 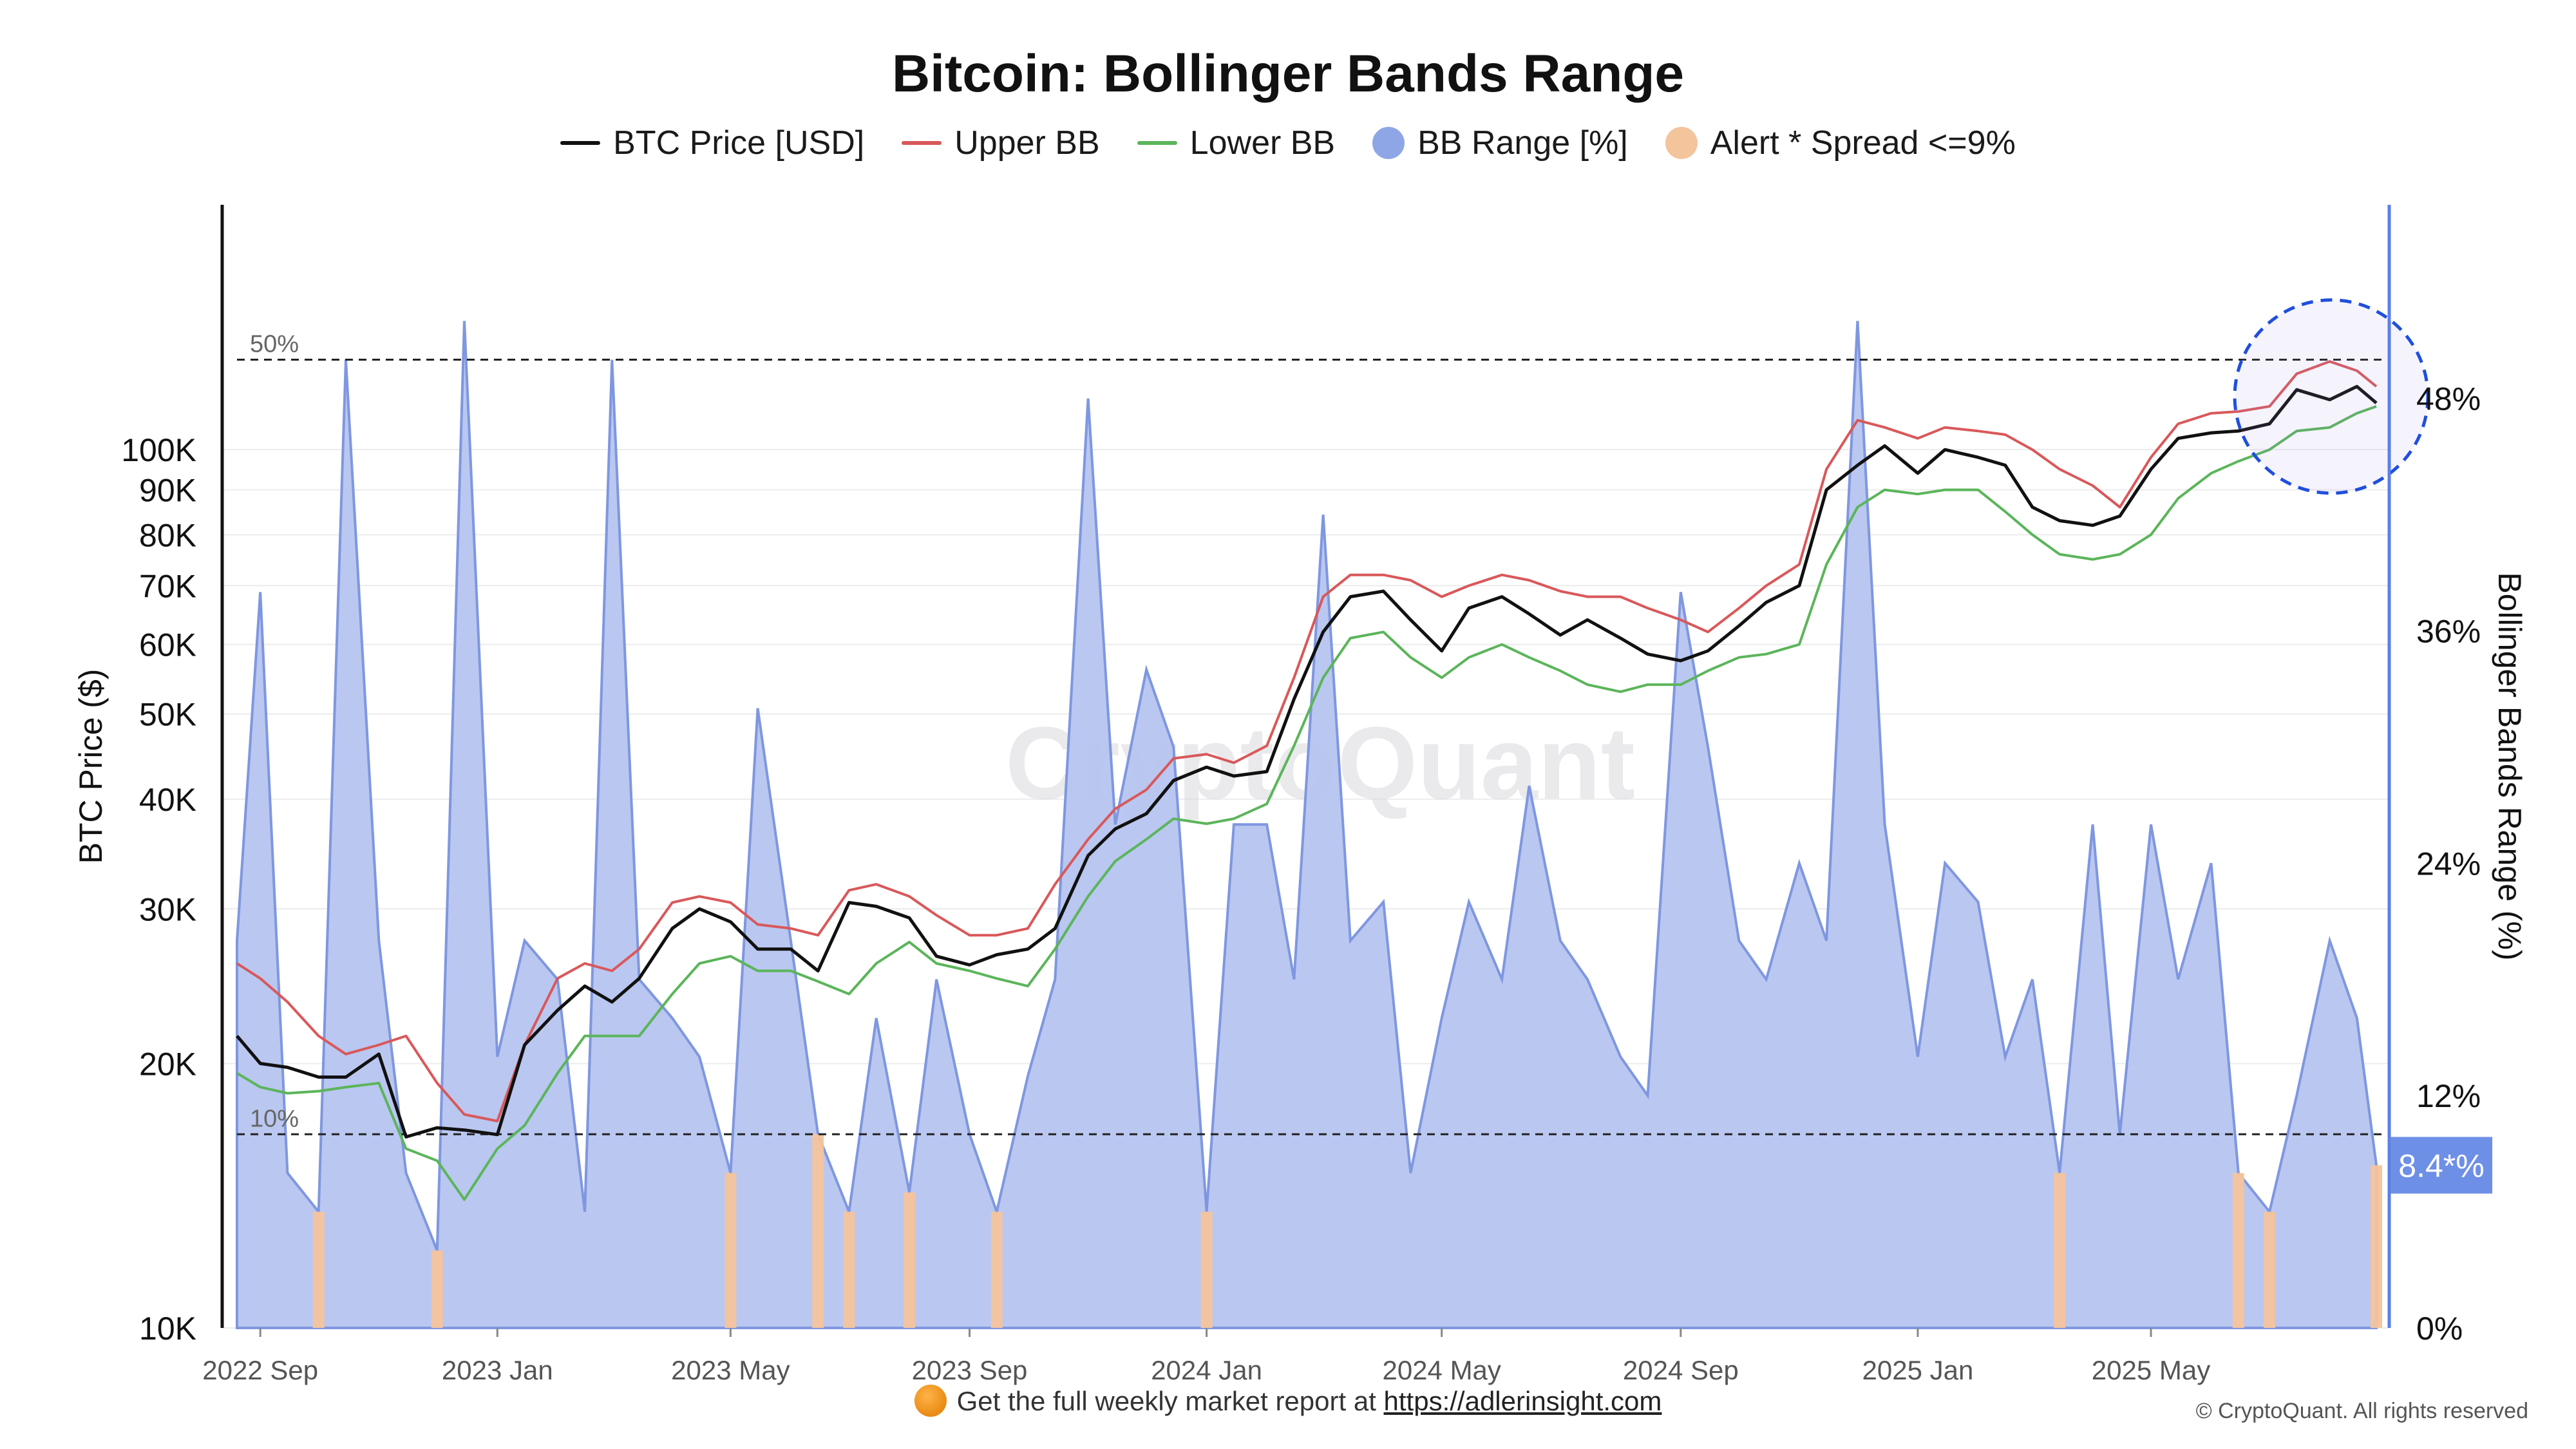 I want to click on legend-label-bb-range: BB Range [%], so click(x=1523, y=143).